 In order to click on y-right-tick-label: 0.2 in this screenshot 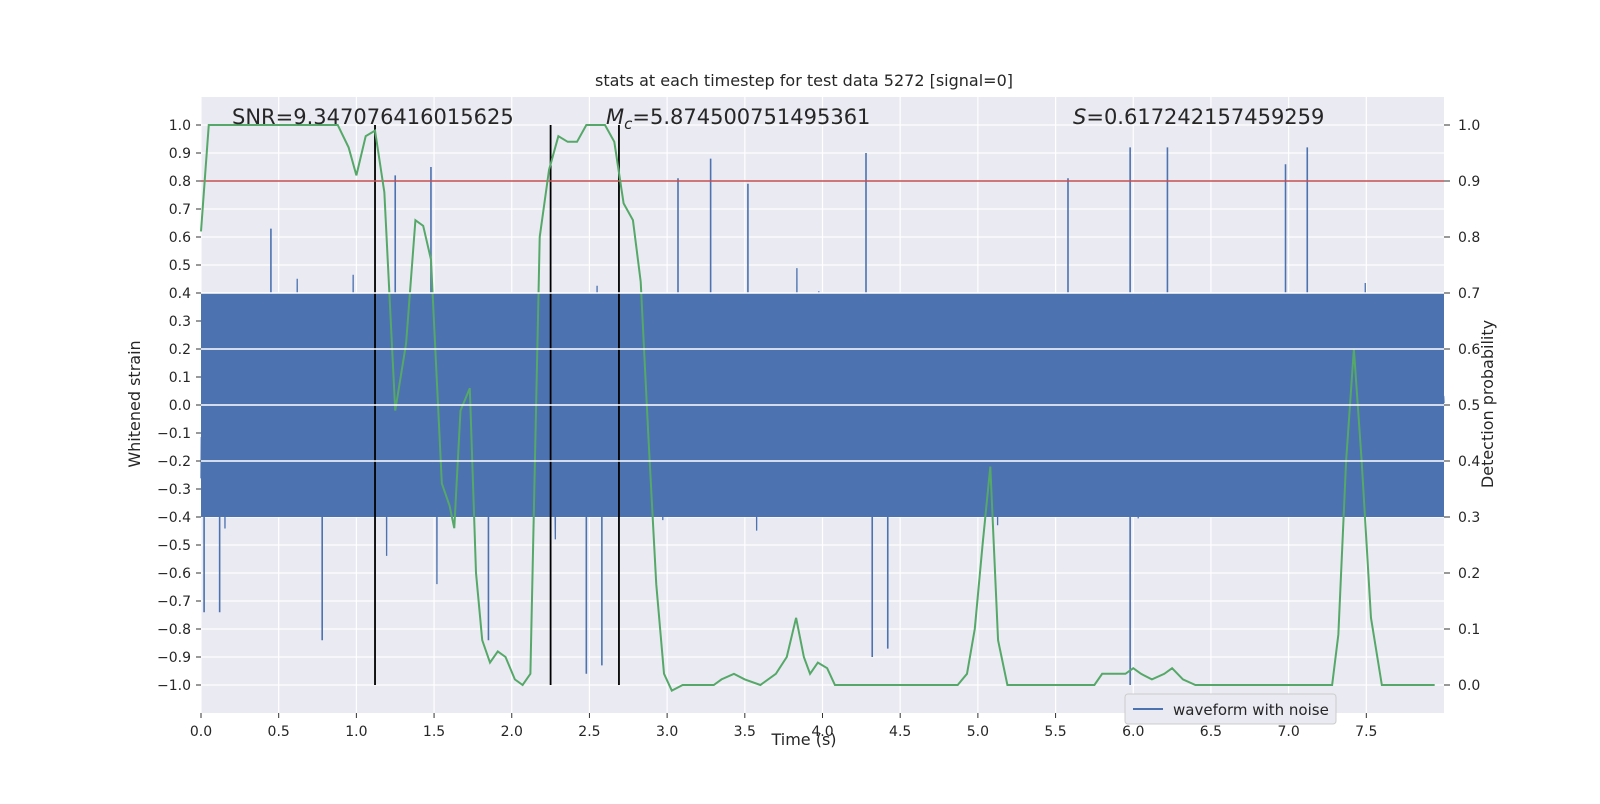, I will do `click(1469, 574)`.